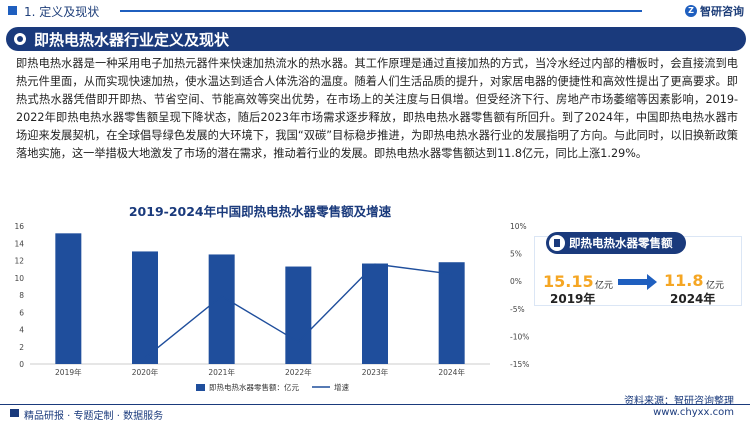 The height and width of the screenshot is (422, 750). I want to click on y-right-tick-label: -10%, so click(519, 336).